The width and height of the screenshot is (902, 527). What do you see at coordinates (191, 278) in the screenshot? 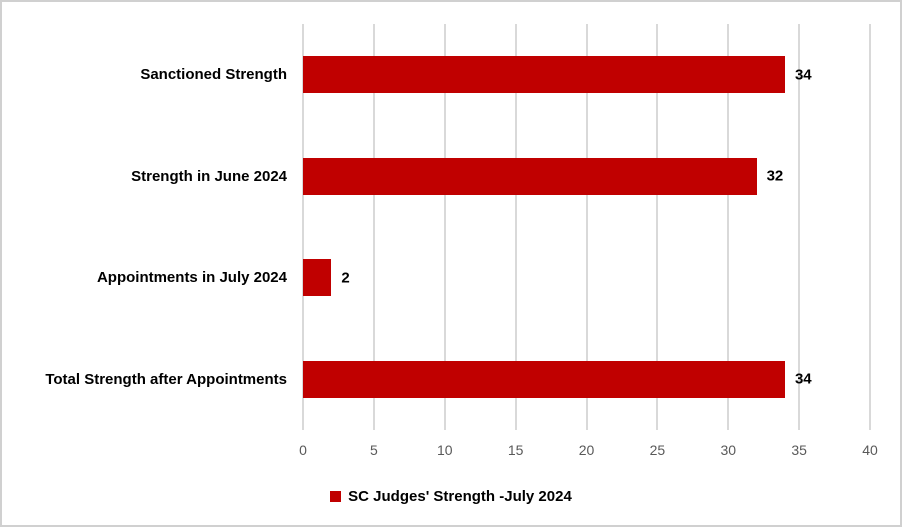
I see `category-label: Appointments in July 2024` at bounding box center [191, 278].